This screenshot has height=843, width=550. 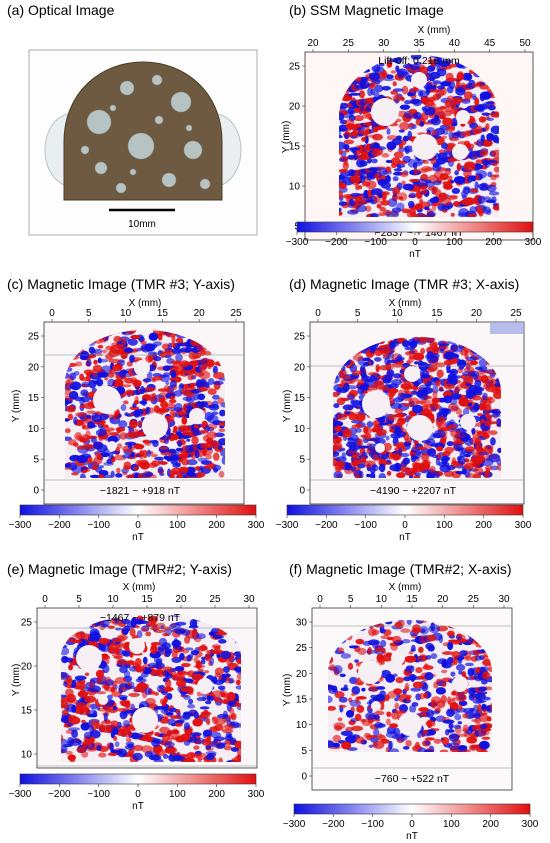 What do you see at coordinates (119, 569) in the screenshot?
I see `panel-e-title: (e) Magnetic Image (TMR#2; Y-axis)` at bounding box center [119, 569].